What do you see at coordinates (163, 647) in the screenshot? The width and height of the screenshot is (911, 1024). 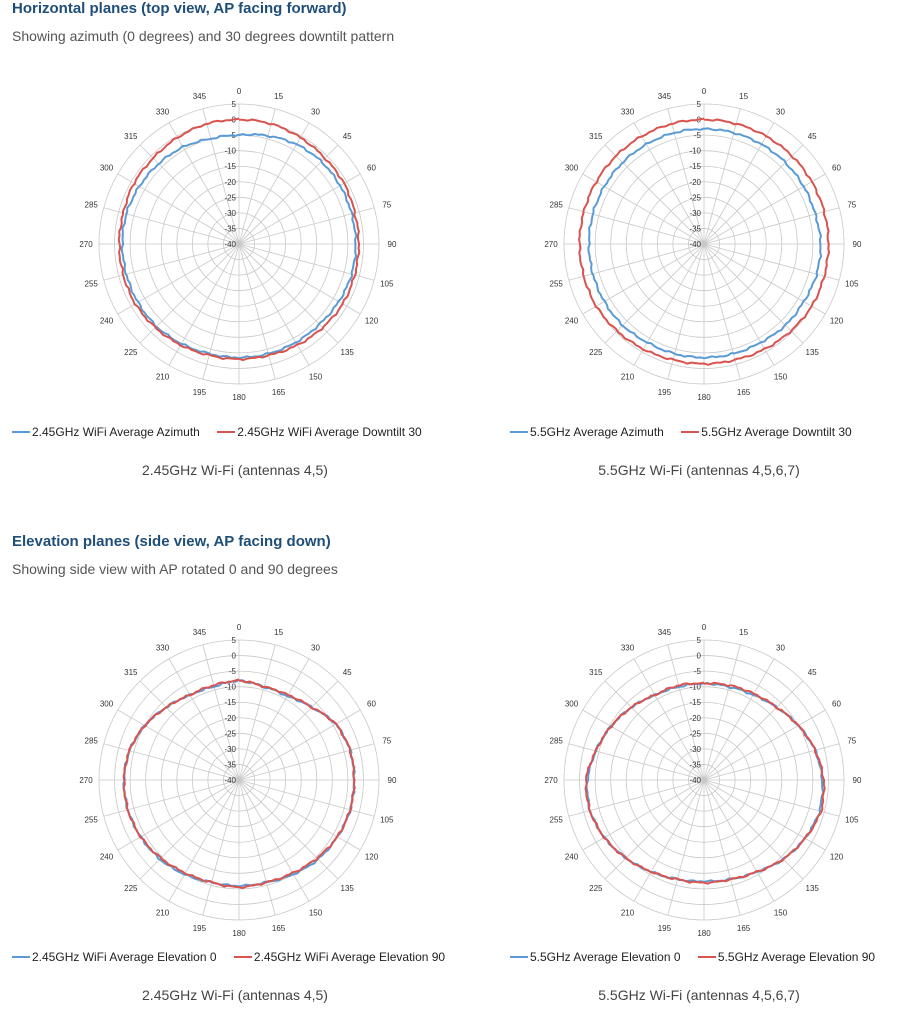 I see `angle-tick-label: 330` at bounding box center [163, 647].